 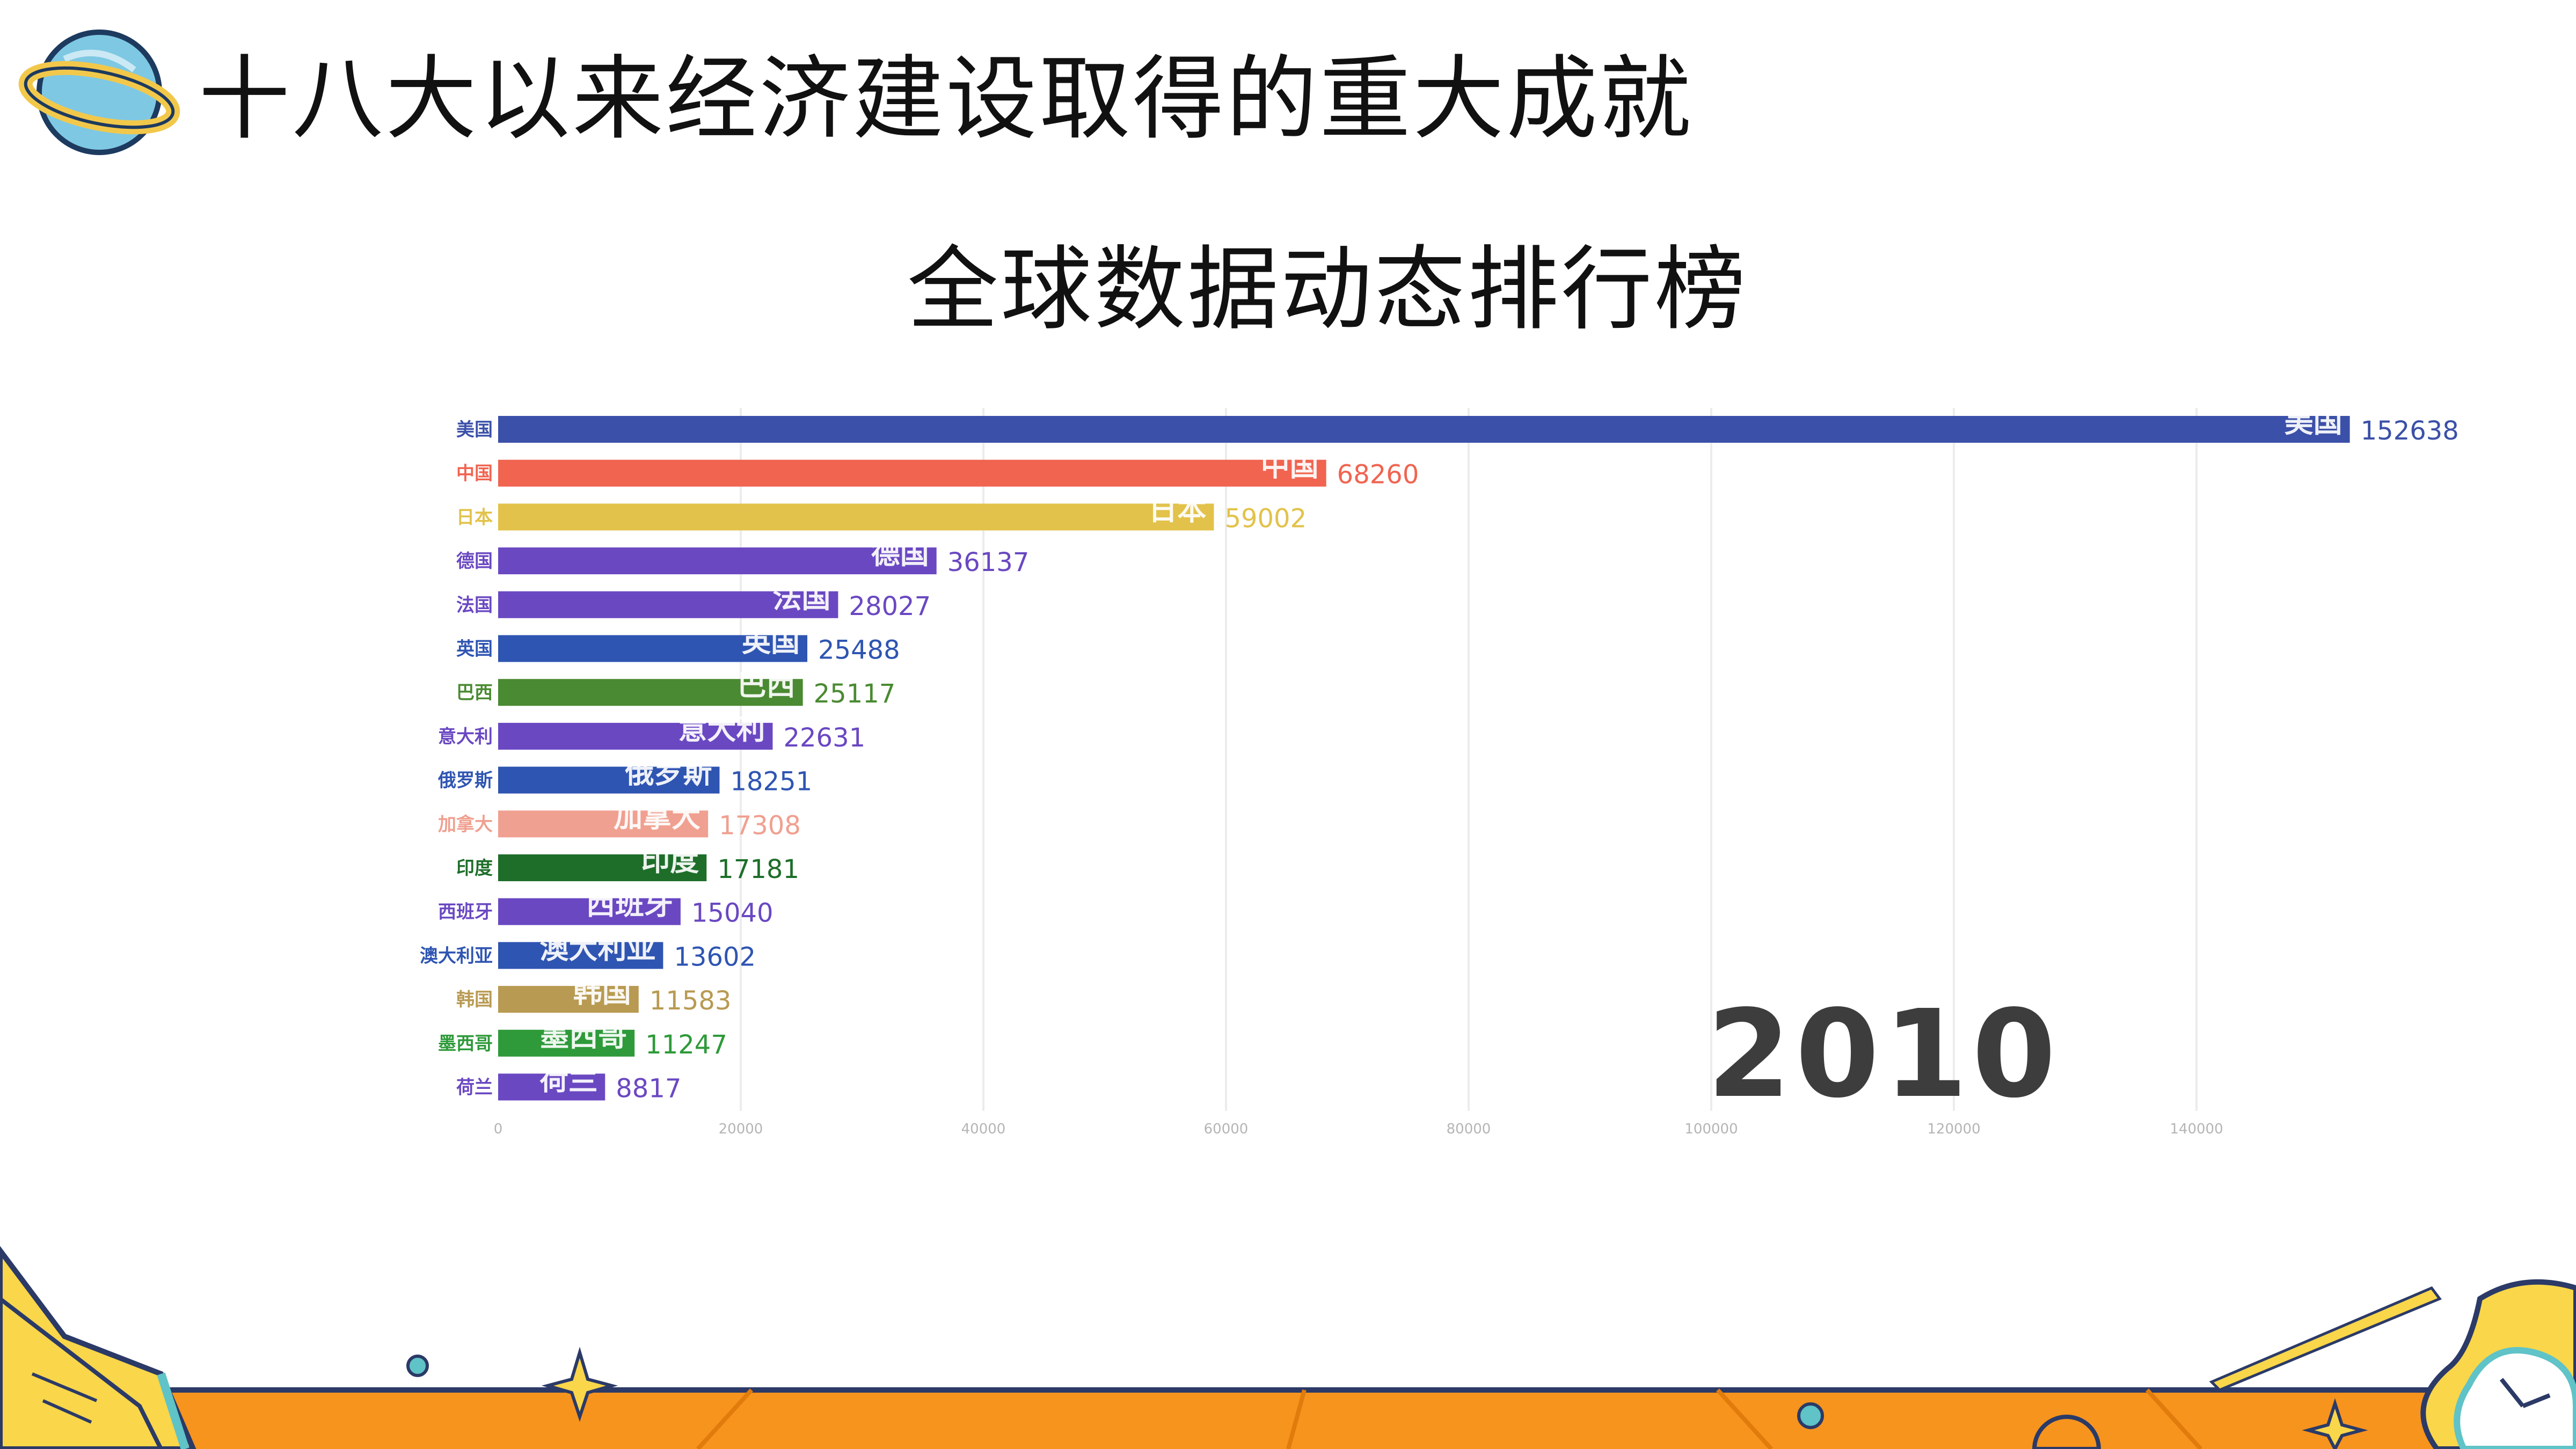 What do you see at coordinates (2498, 1364) in the screenshot?
I see `clock-icon` at bounding box center [2498, 1364].